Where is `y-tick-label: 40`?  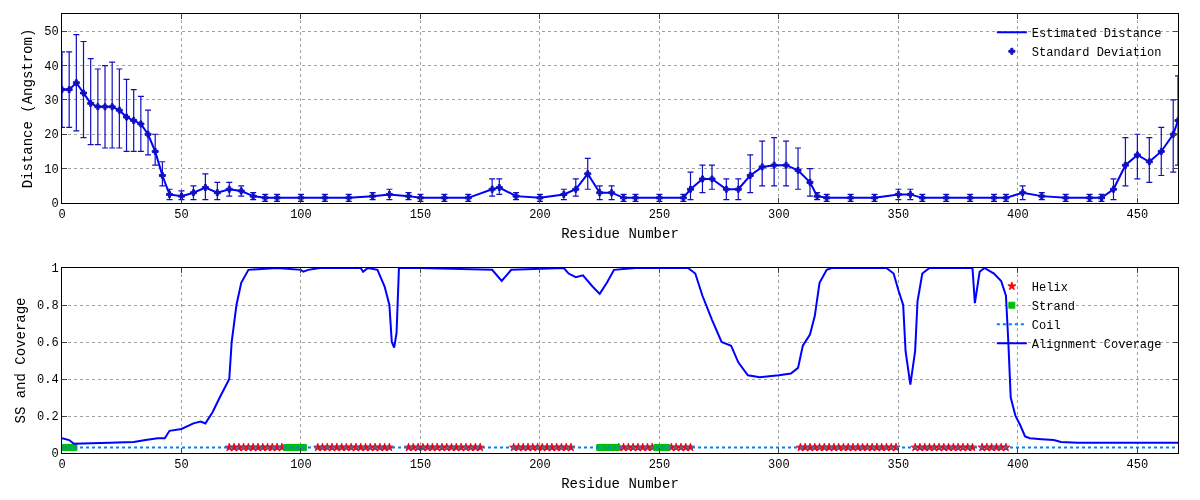
y-tick-label: 40 is located at coordinates (51, 66).